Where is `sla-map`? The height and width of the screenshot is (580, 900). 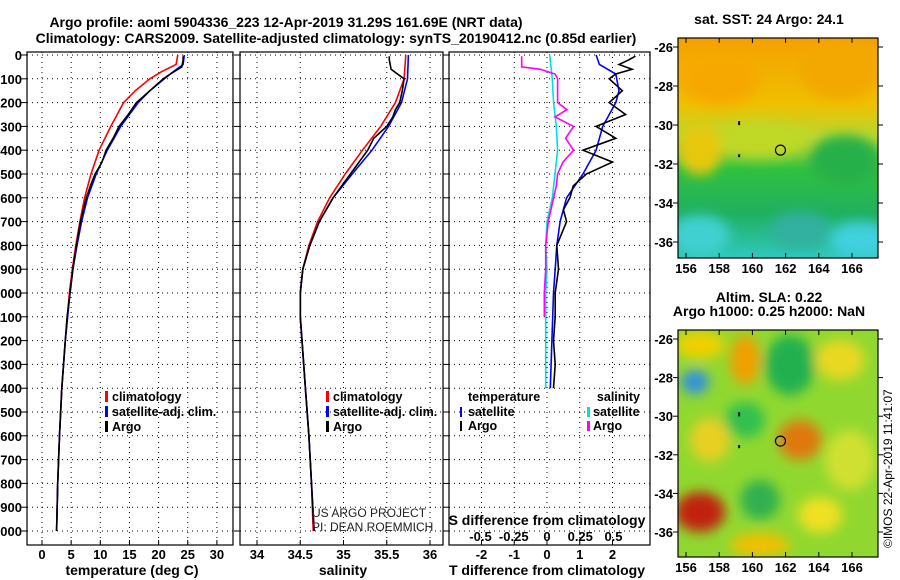
sla-map is located at coordinates (778, 443).